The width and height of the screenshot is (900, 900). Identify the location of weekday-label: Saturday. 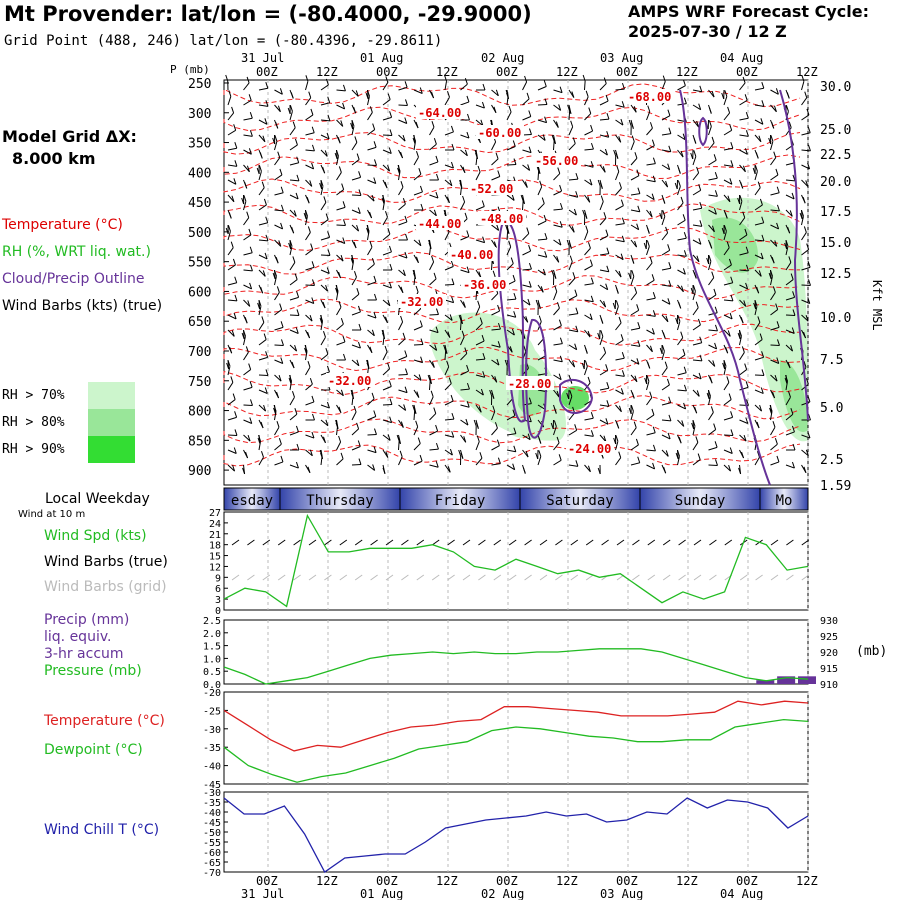
(579, 501).